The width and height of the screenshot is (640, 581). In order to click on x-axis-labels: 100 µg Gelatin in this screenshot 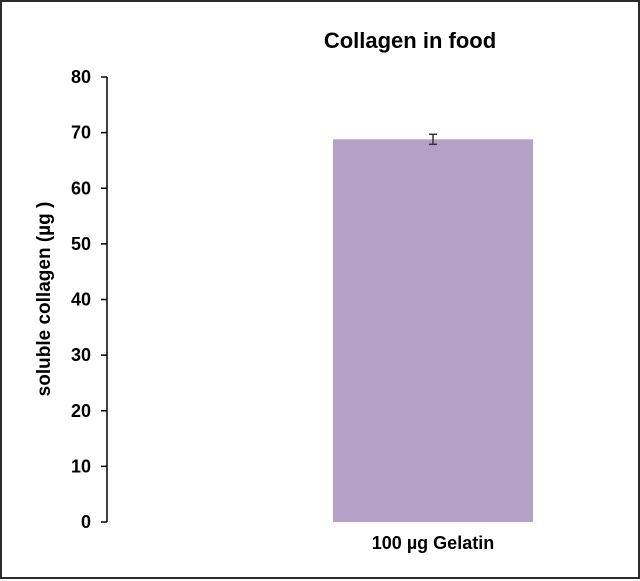, I will do `click(433, 543)`.